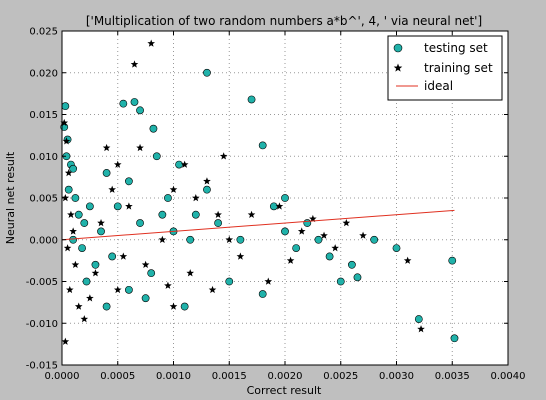 The width and height of the screenshot is (546, 400). What do you see at coordinates (117, 376) in the screenshot?
I see `x-tick-label: 0.0005` at bounding box center [117, 376].